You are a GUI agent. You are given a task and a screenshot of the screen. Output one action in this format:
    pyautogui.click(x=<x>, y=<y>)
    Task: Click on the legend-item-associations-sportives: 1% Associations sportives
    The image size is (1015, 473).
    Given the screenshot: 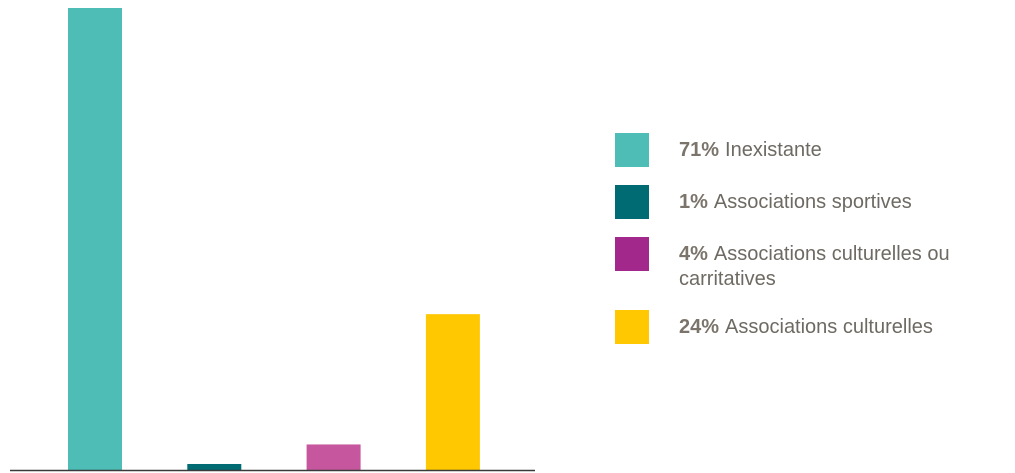 What is the action you would take?
    pyautogui.click(x=812, y=202)
    